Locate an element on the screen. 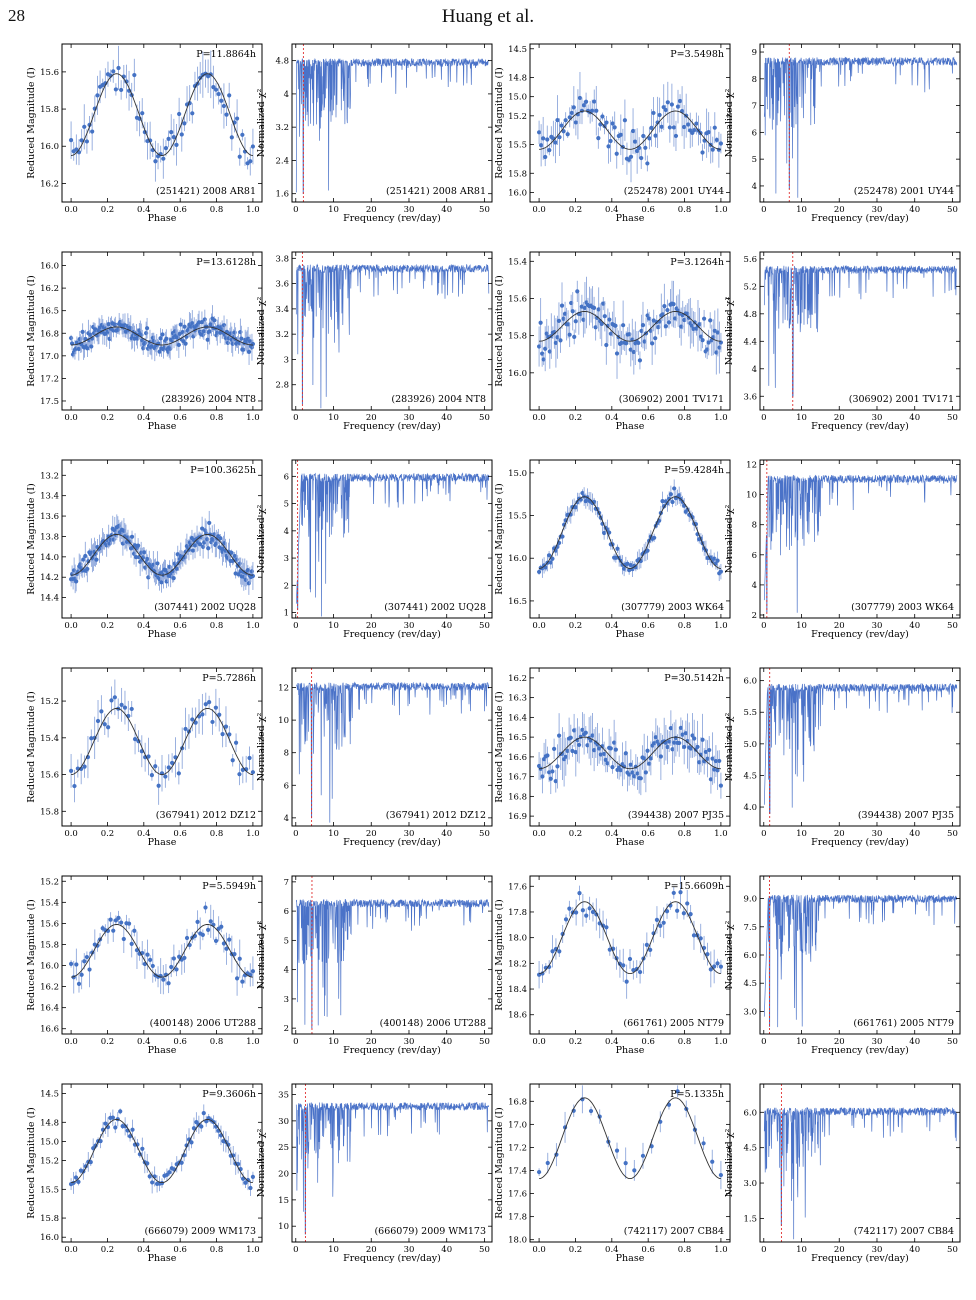 The width and height of the screenshot is (976, 1300). y-tick-label: 16.5 is located at coordinates (517, 738).